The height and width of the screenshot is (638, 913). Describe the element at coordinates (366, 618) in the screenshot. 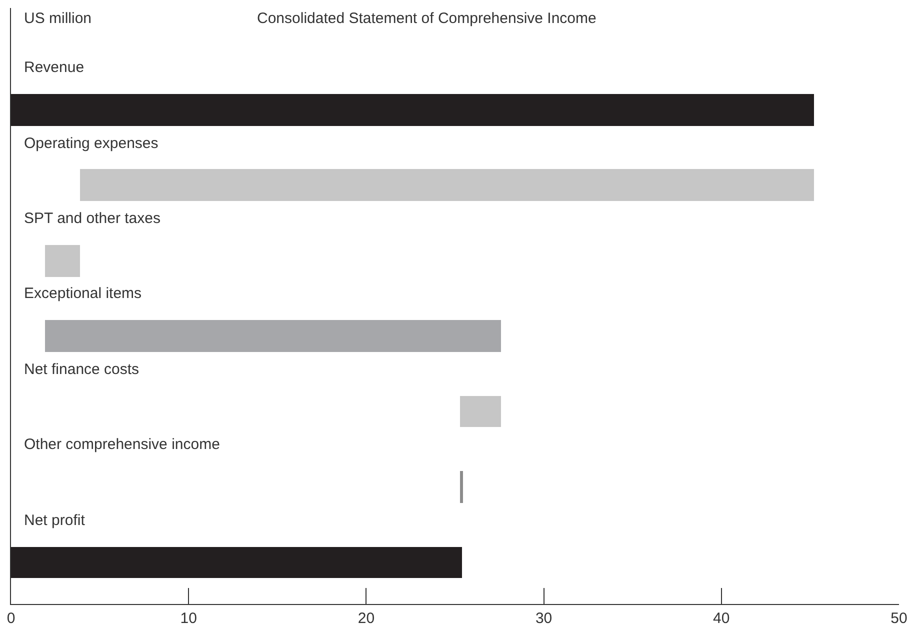

I see `x-tick-label: 20` at that location.